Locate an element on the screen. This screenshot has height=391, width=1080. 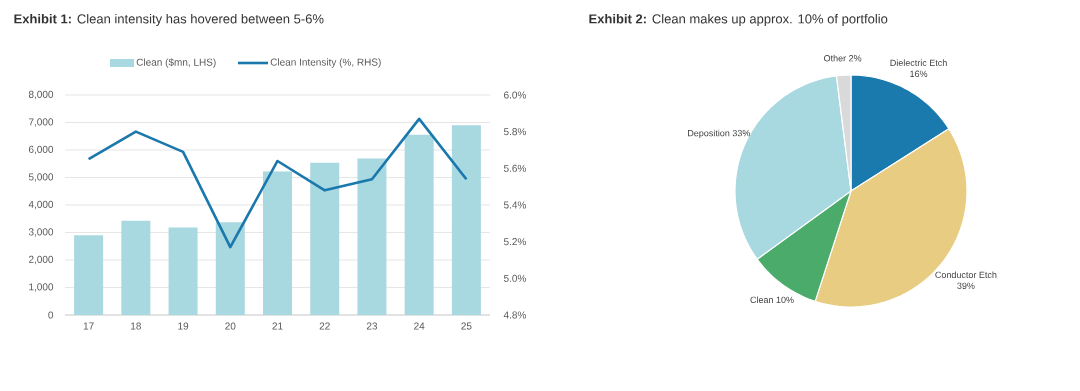
y2-tick-label: 5.8% is located at coordinates (514, 132).